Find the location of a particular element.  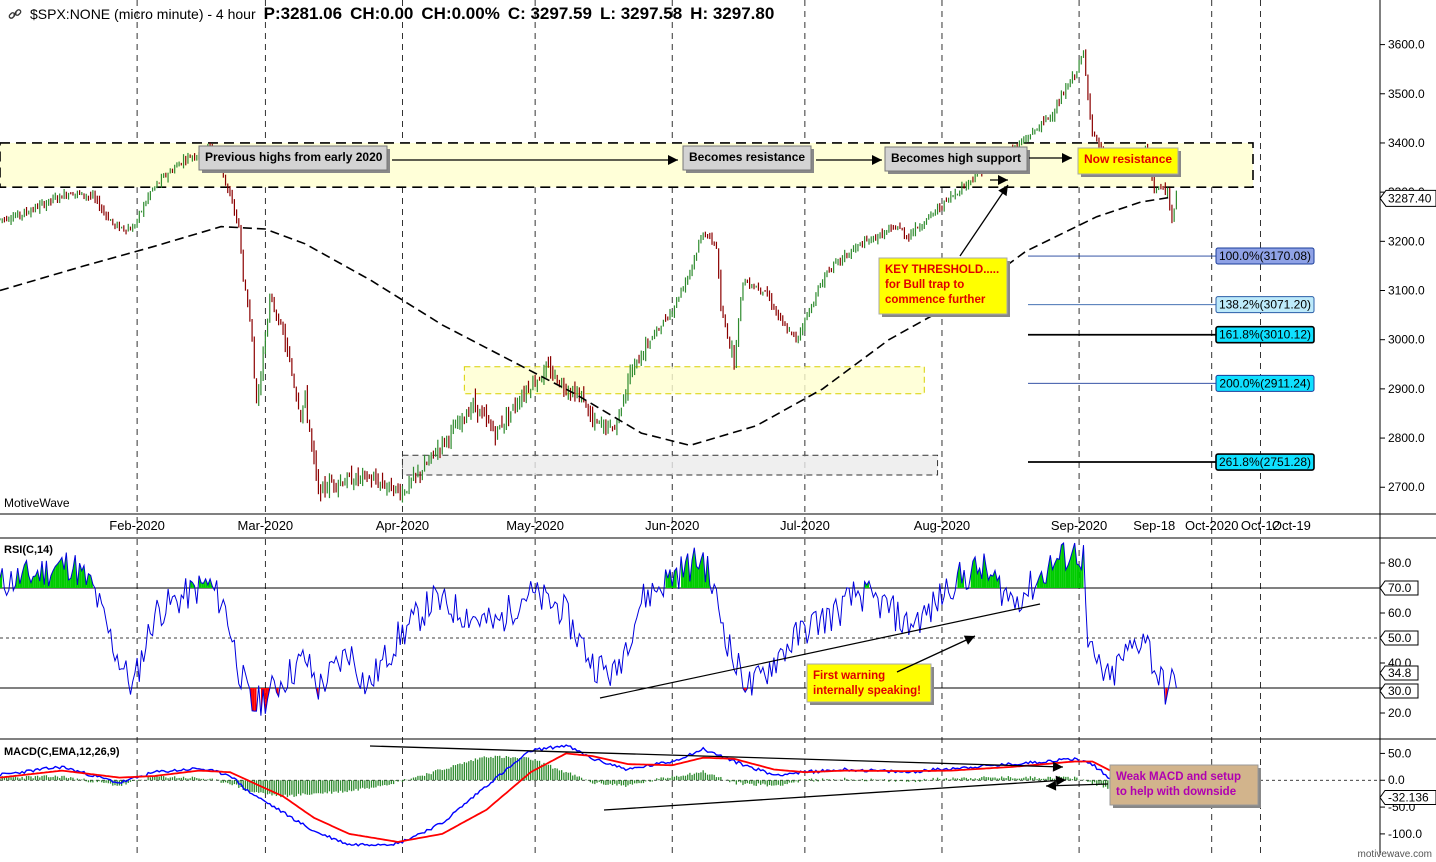

arrow-first-warning is located at coordinates (936, 654).